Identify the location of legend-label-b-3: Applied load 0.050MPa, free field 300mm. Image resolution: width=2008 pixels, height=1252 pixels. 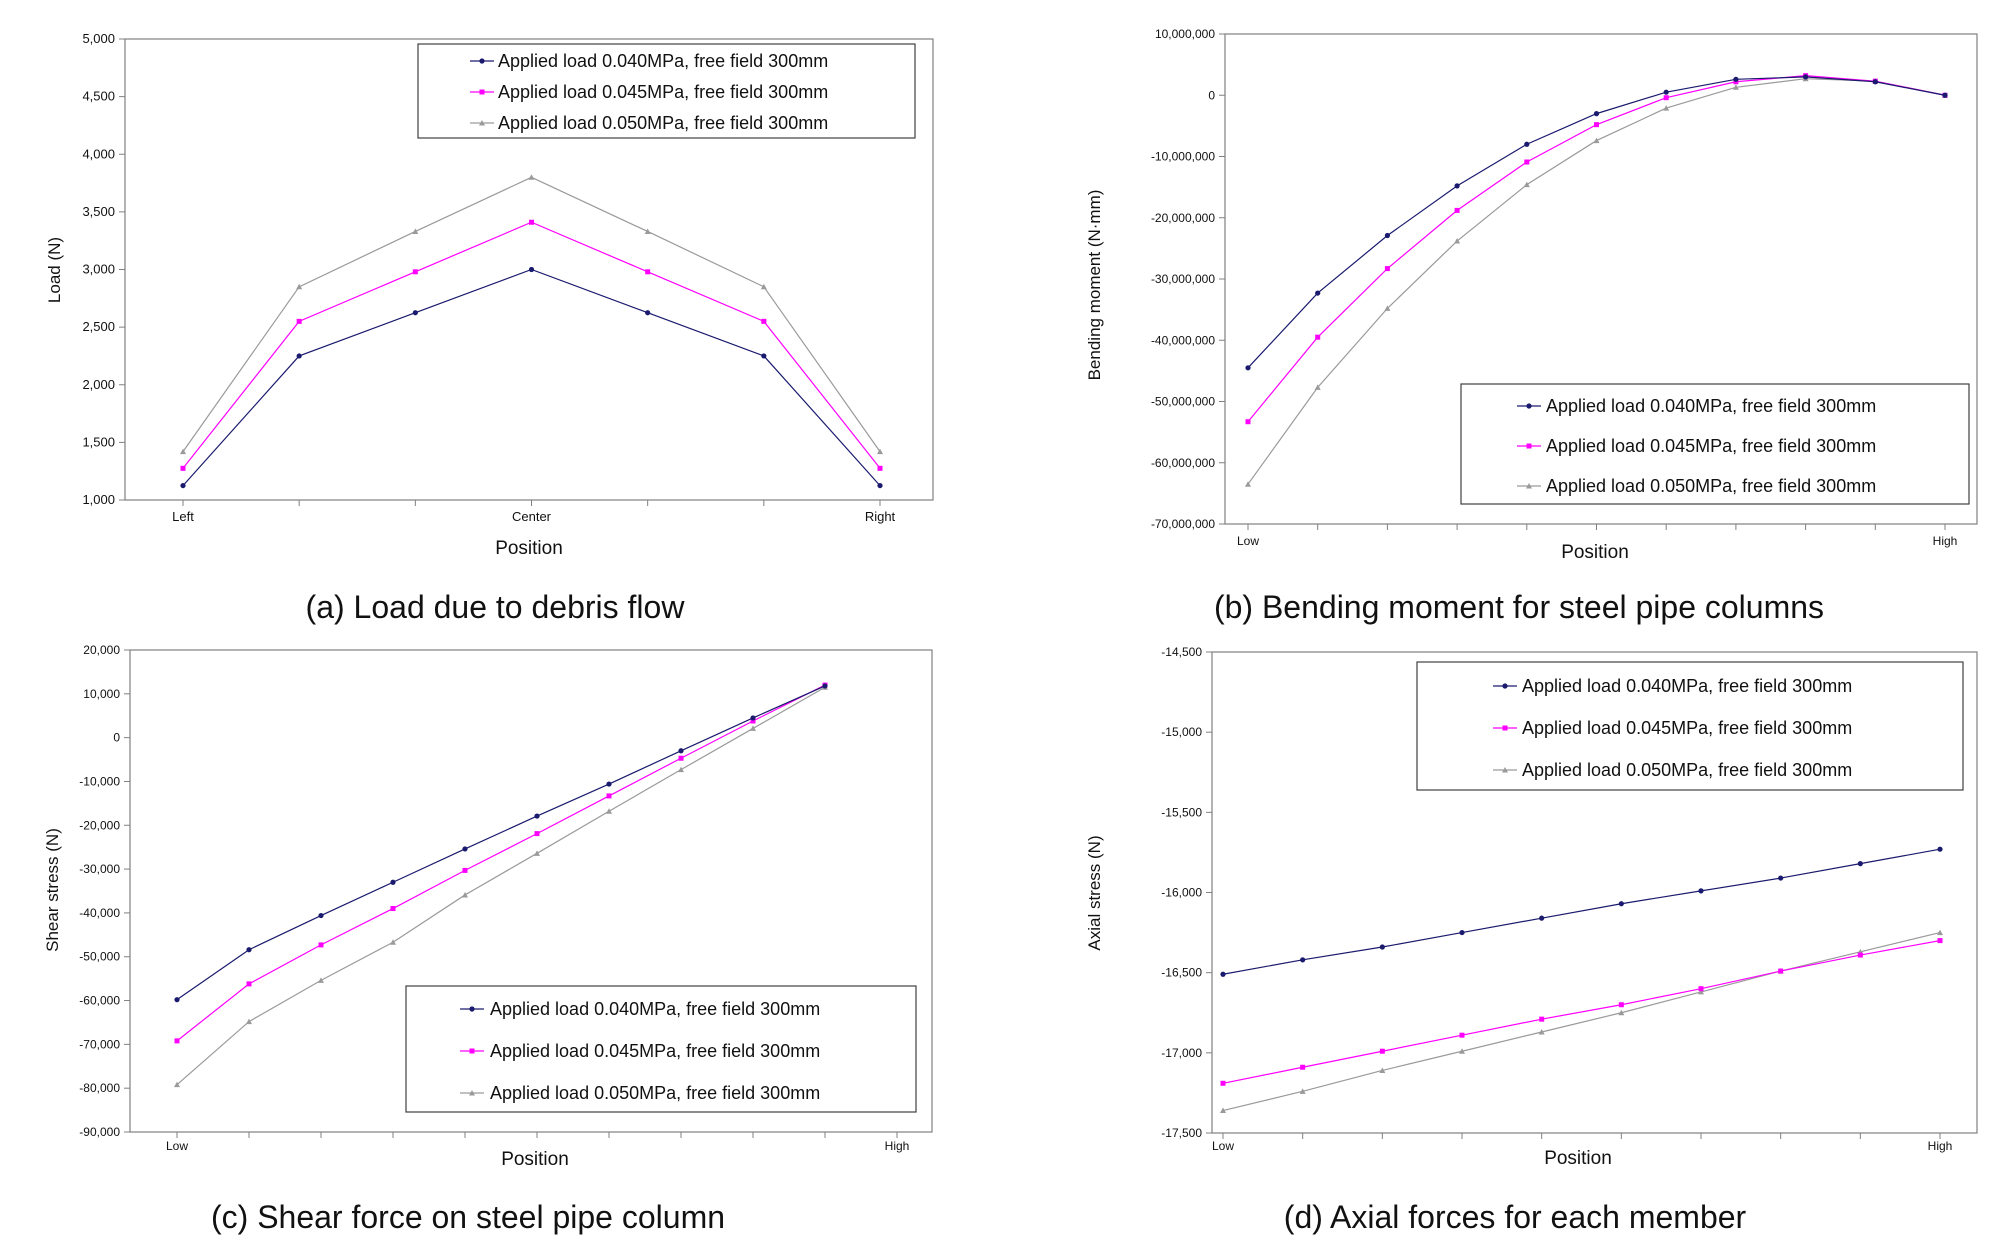
(1711, 486).